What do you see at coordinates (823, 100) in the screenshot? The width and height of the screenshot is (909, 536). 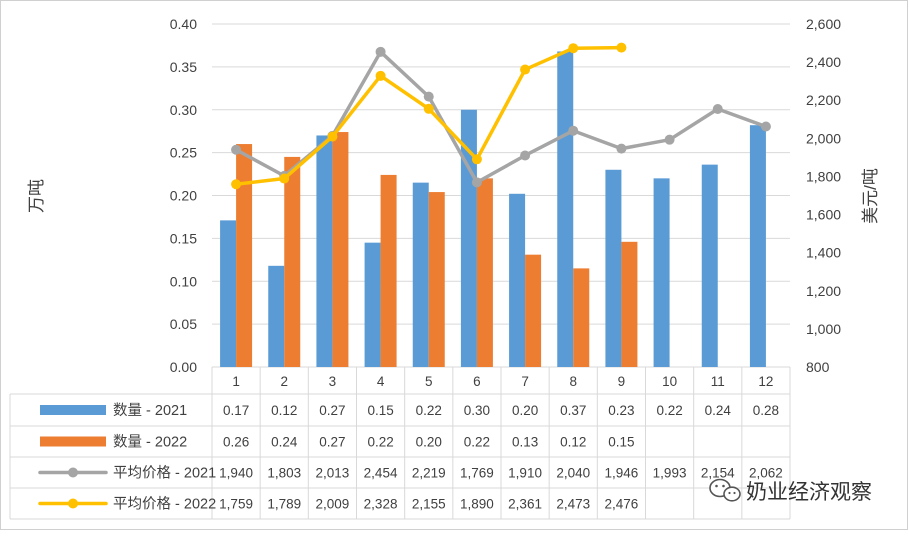 I see `right-tick-label: 2,200` at bounding box center [823, 100].